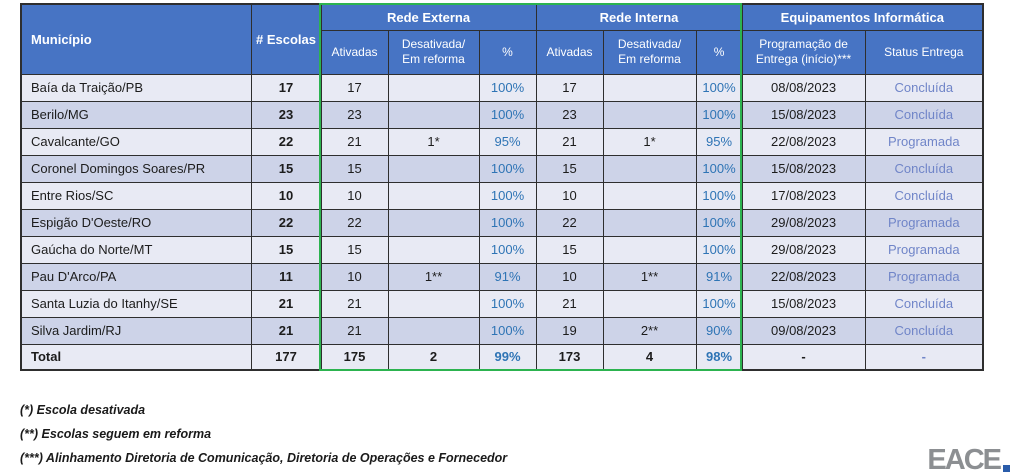  Describe the element at coordinates (354, 357) in the screenshot. I see `re-ativadas-cell: 175` at that location.